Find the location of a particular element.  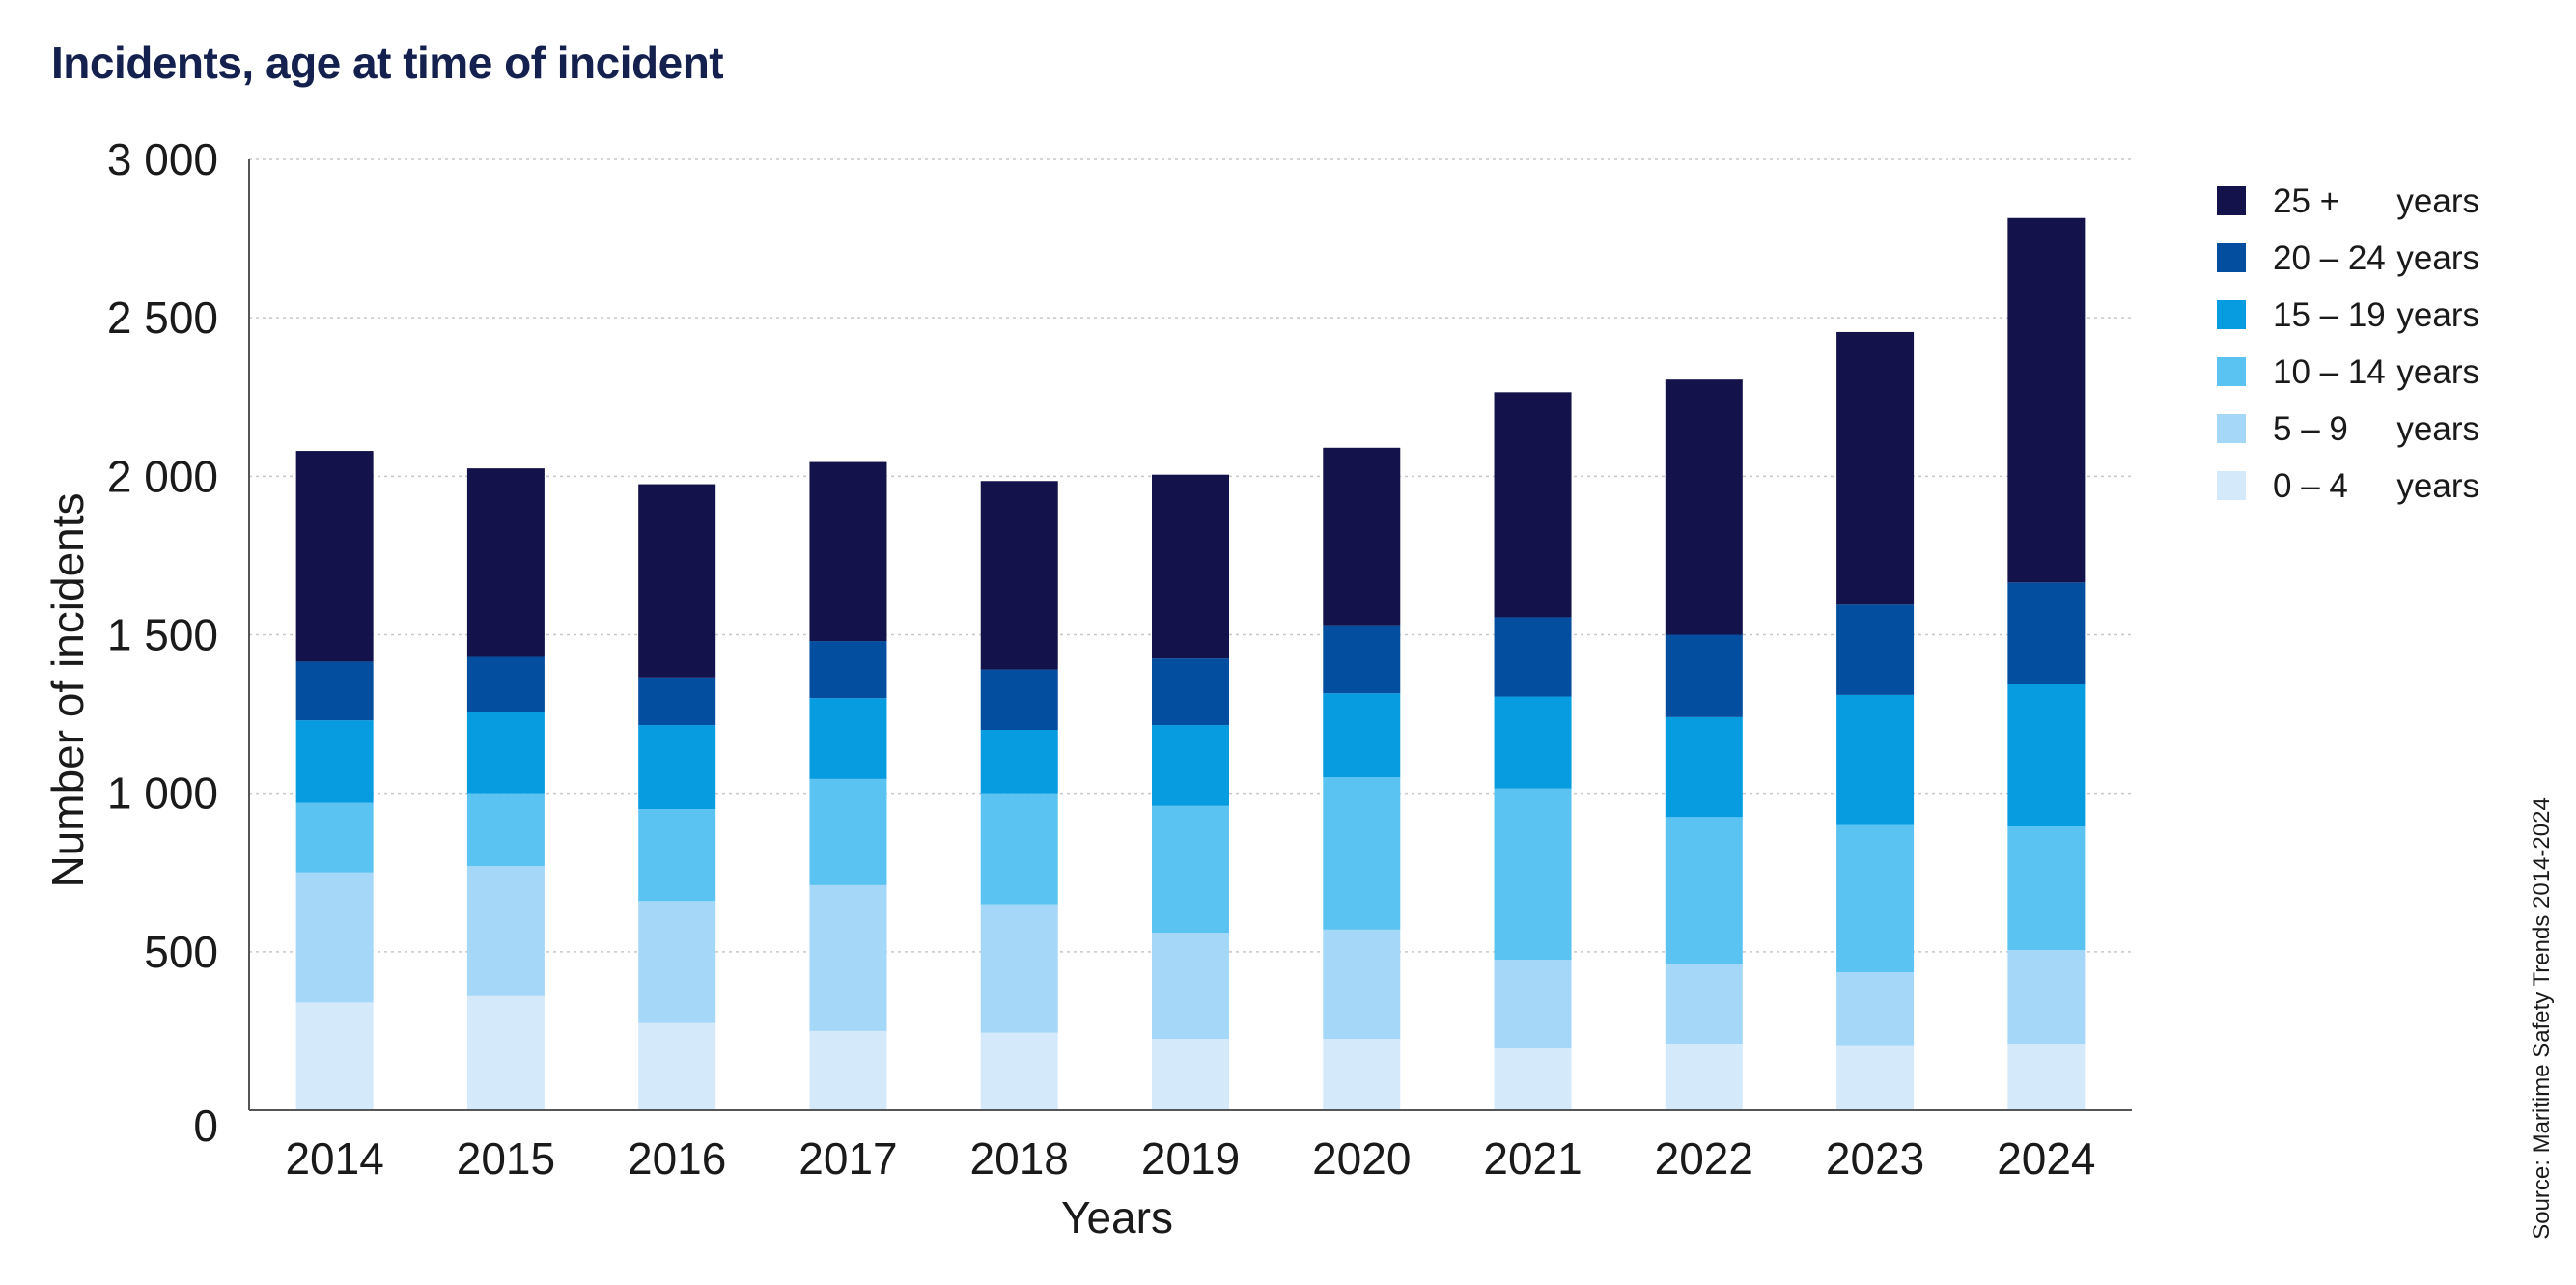

y-axis-title: Number of incidents is located at coordinates (68, 689).